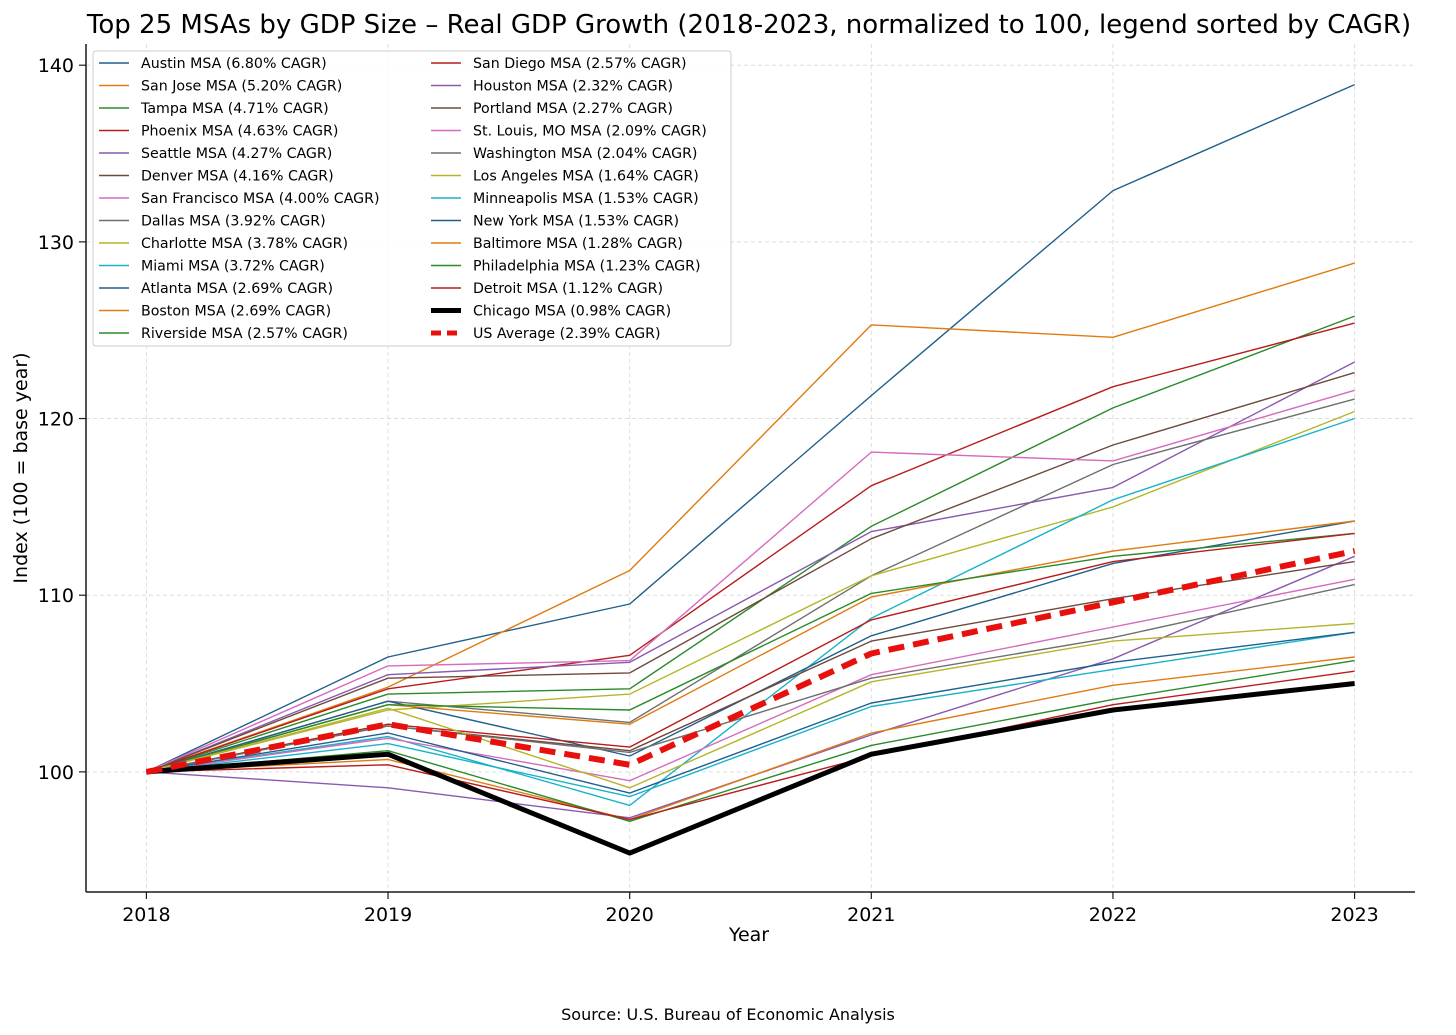 The width and height of the screenshot is (1456, 1035). Describe the element at coordinates (241, 87) in the screenshot. I see `legend-entry: San Jose MSA (5.20% CAGR)` at that location.